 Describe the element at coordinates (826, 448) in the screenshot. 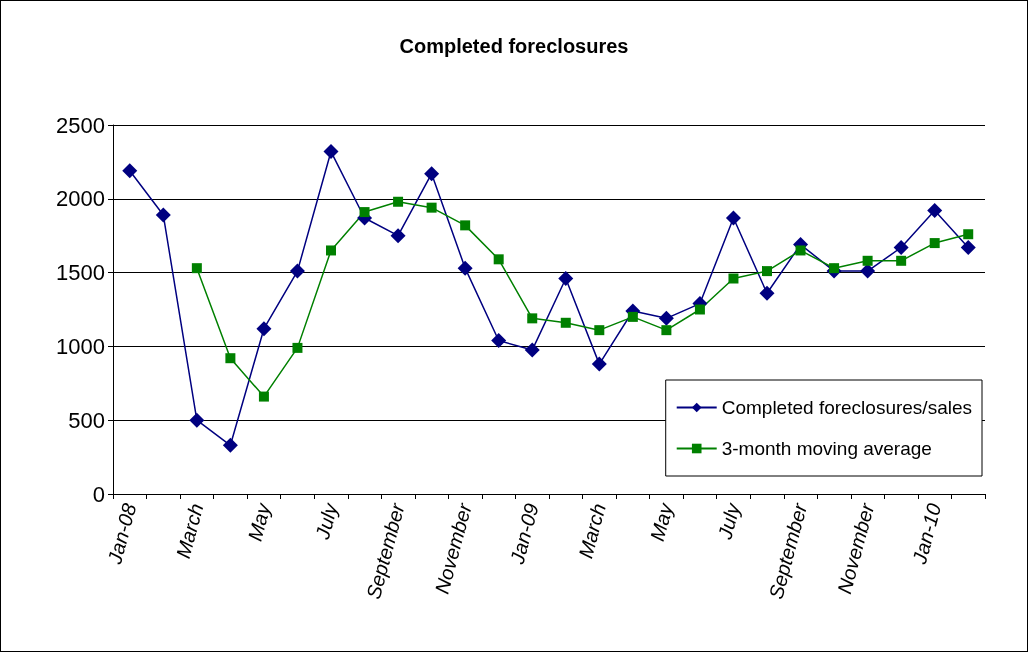

I see `legend-label: 3-month moving average` at that location.